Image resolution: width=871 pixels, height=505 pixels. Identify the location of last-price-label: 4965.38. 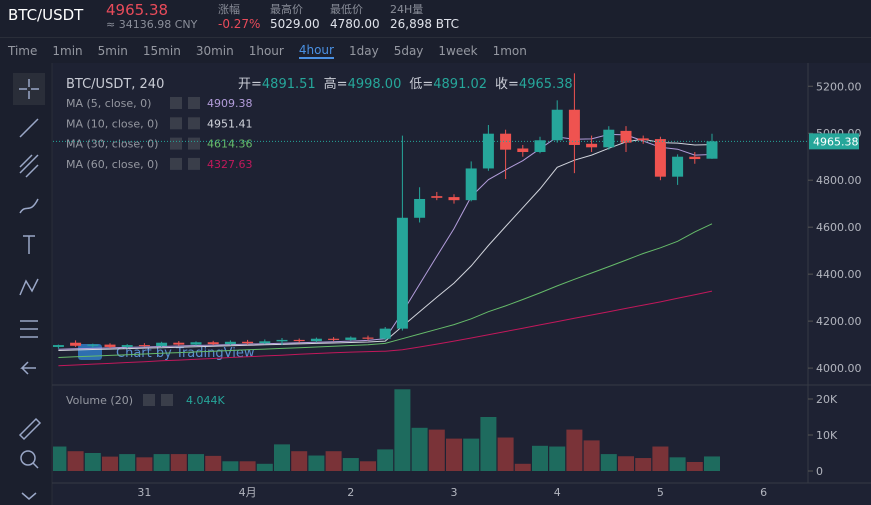
(836, 141).